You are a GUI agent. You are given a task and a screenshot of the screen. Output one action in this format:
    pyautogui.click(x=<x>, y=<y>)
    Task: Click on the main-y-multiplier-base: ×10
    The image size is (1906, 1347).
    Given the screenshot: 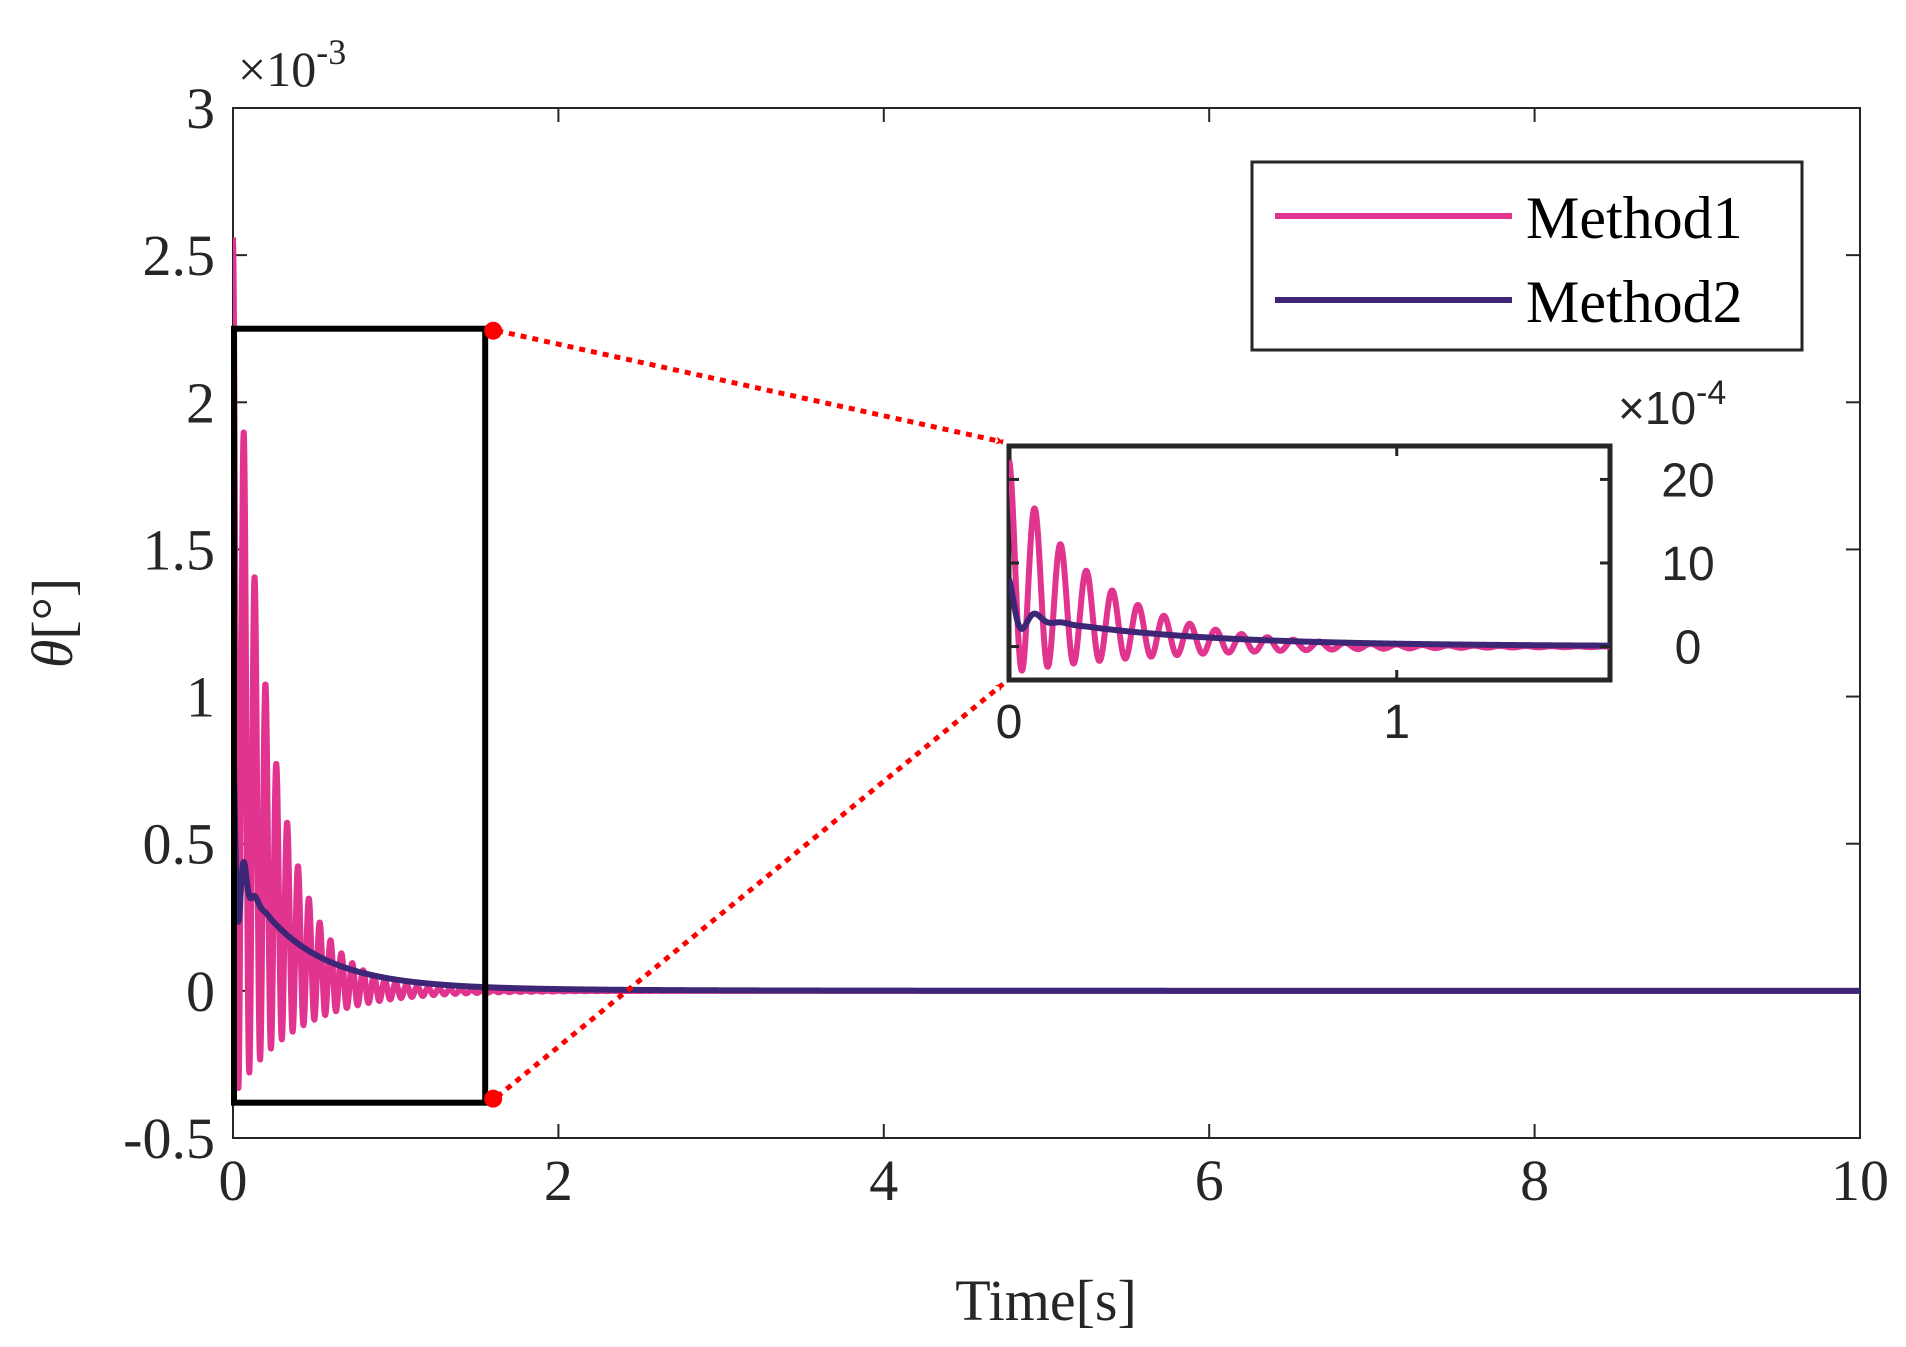 What is the action you would take?
    pyautogui.click(x=277, y=69)
    